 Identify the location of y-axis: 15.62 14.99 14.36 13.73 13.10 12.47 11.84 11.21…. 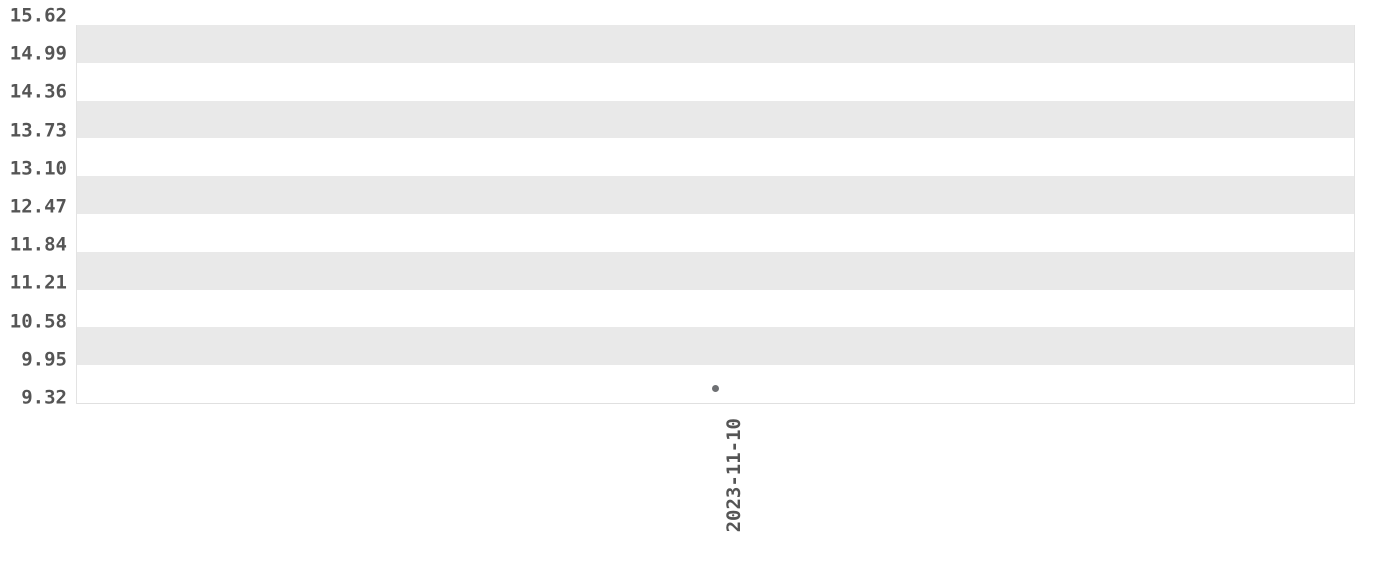
(38, 290).